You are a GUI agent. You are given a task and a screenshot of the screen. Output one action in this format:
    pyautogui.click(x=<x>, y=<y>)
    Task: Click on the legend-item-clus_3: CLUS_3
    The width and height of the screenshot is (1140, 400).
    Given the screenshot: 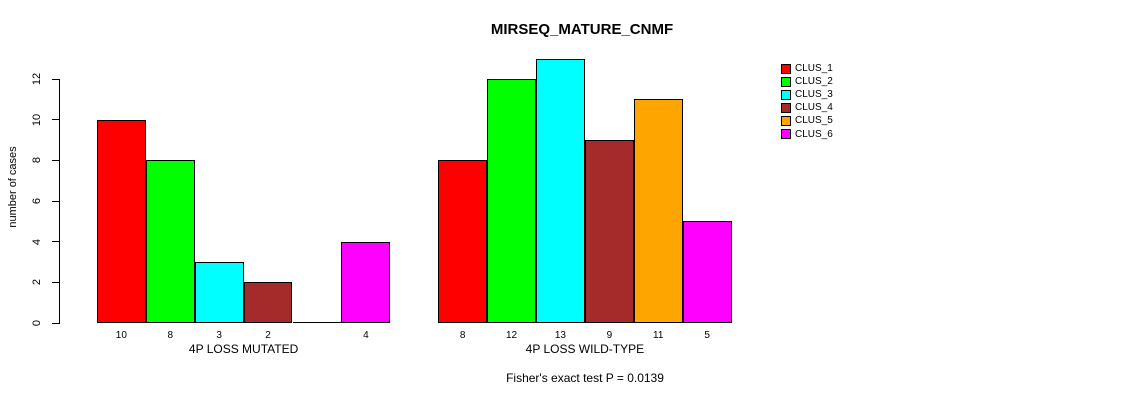 What is the action you would take?
    pyautogui.click(x=807, y=94)
    